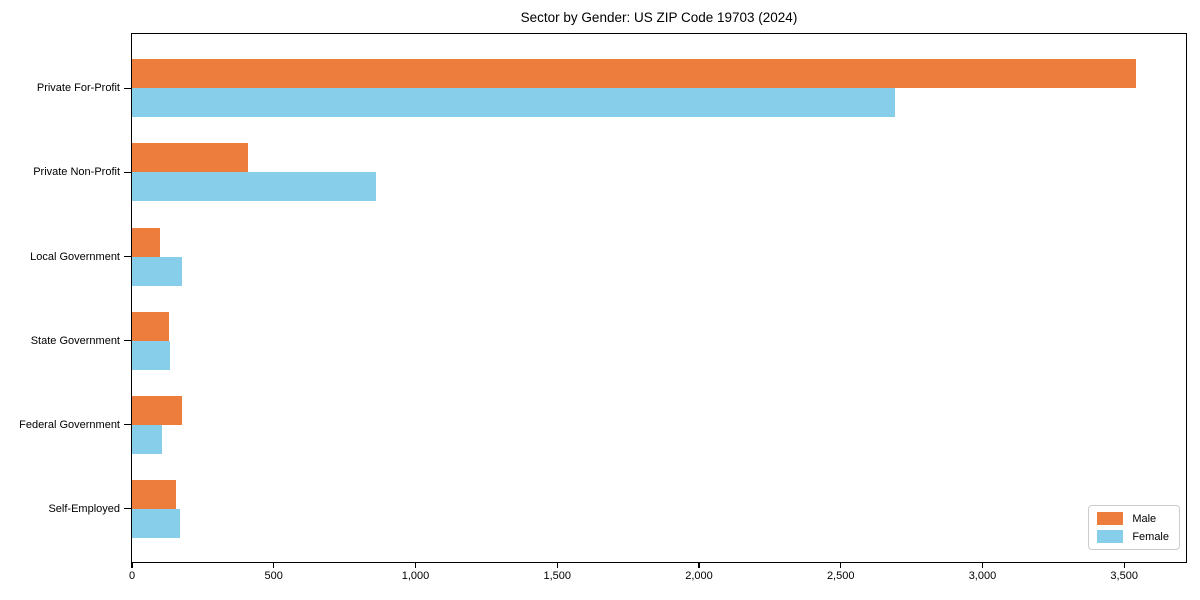 The width and height of the screenshot is (1200, 600). What do you see at coordinates (273, 576) in the screenshot?
I see `x-axis-tick-label: 500` at bounding box center [273, 576].